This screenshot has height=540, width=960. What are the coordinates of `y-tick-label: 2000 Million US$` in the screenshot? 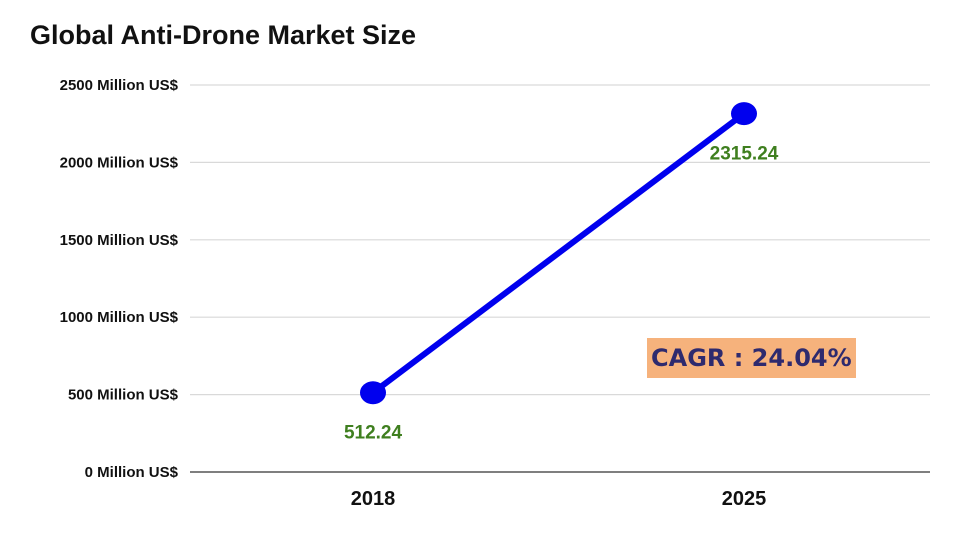 It's located at (119, 162).